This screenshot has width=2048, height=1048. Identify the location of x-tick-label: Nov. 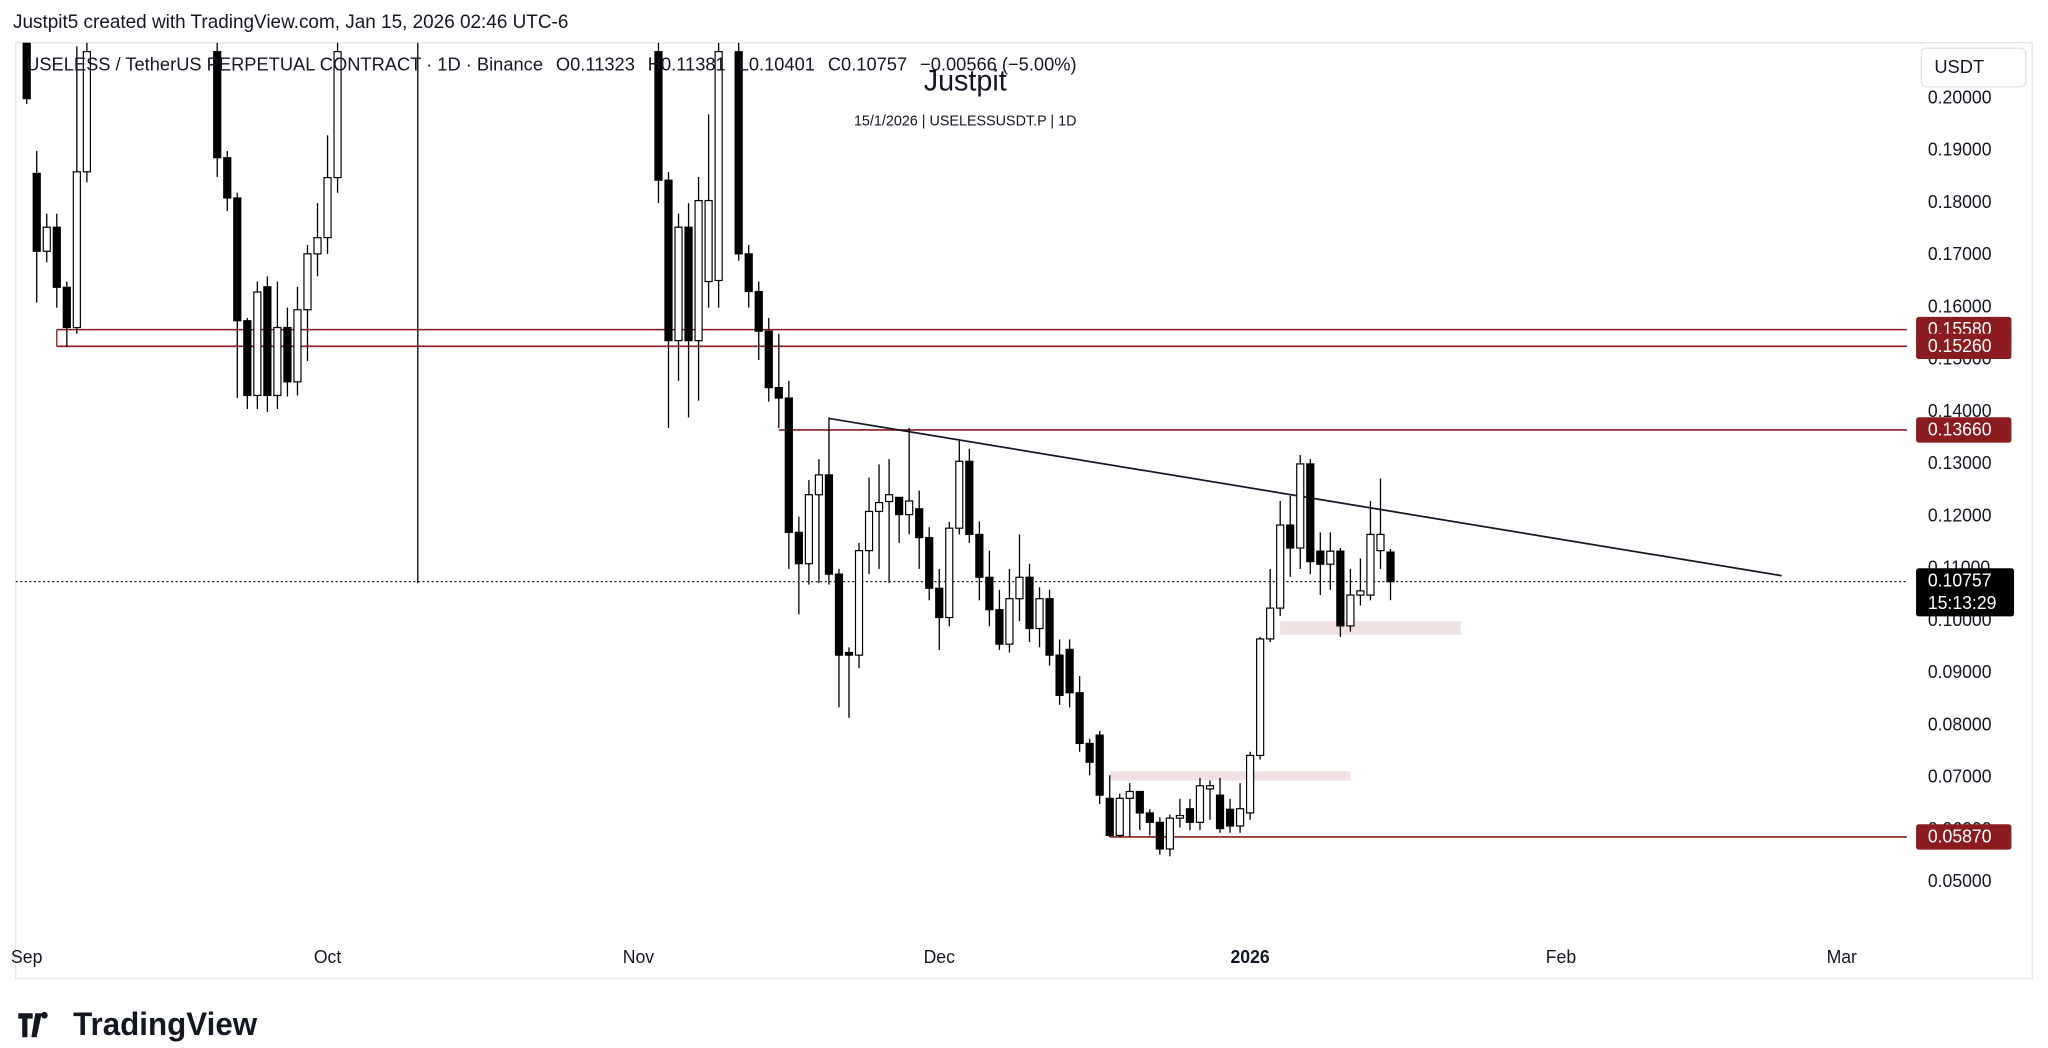
(638, 957).